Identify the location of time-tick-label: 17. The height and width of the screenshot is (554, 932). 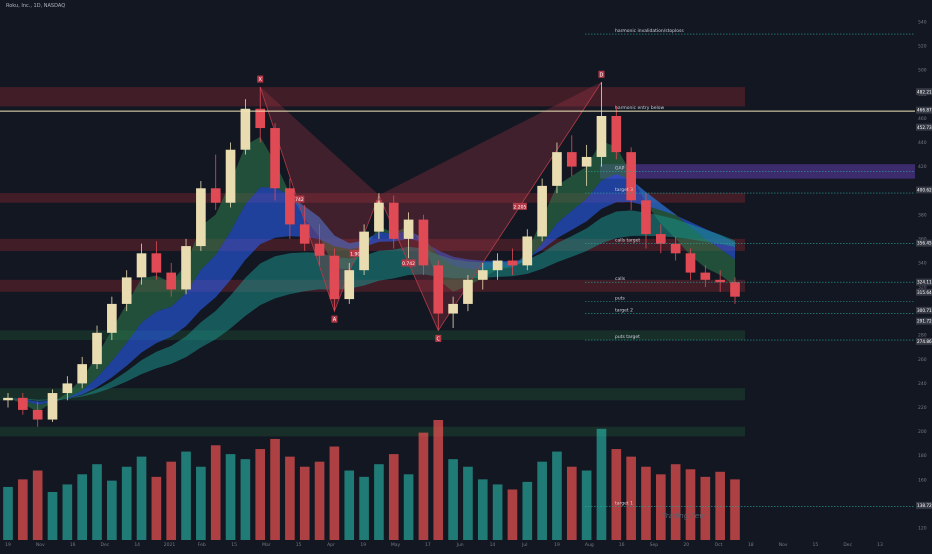
(428, 545).